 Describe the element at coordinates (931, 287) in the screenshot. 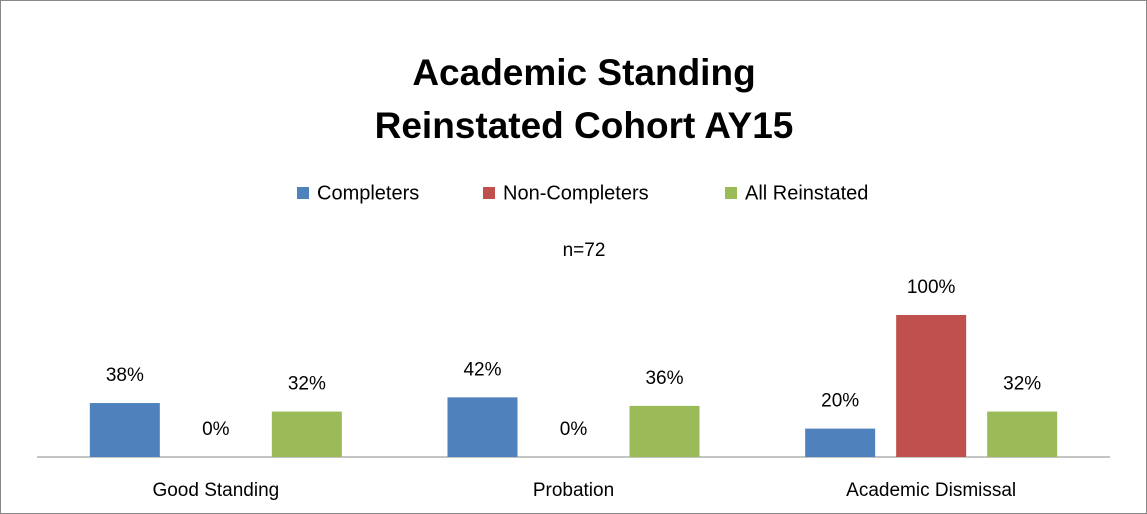

I see `data-label: 100%` at that location.